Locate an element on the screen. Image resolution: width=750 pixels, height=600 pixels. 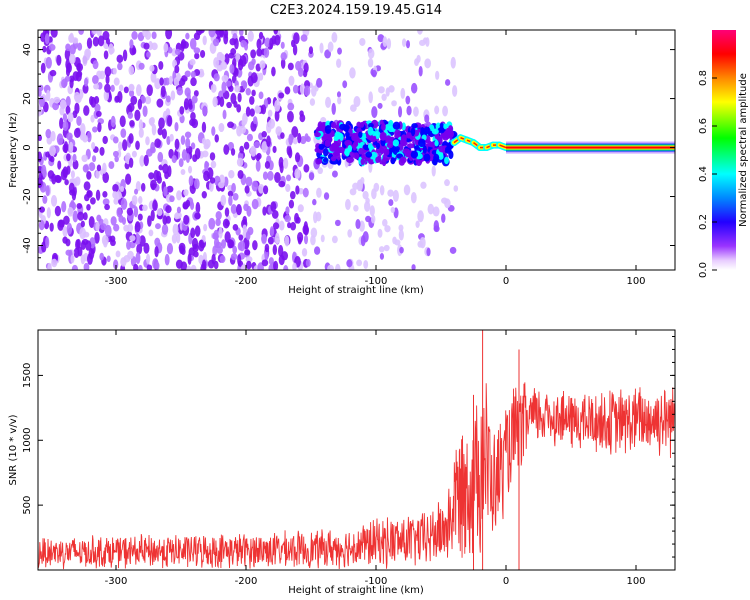
x-tick-label: 0 is located at coordinates (506, 281).